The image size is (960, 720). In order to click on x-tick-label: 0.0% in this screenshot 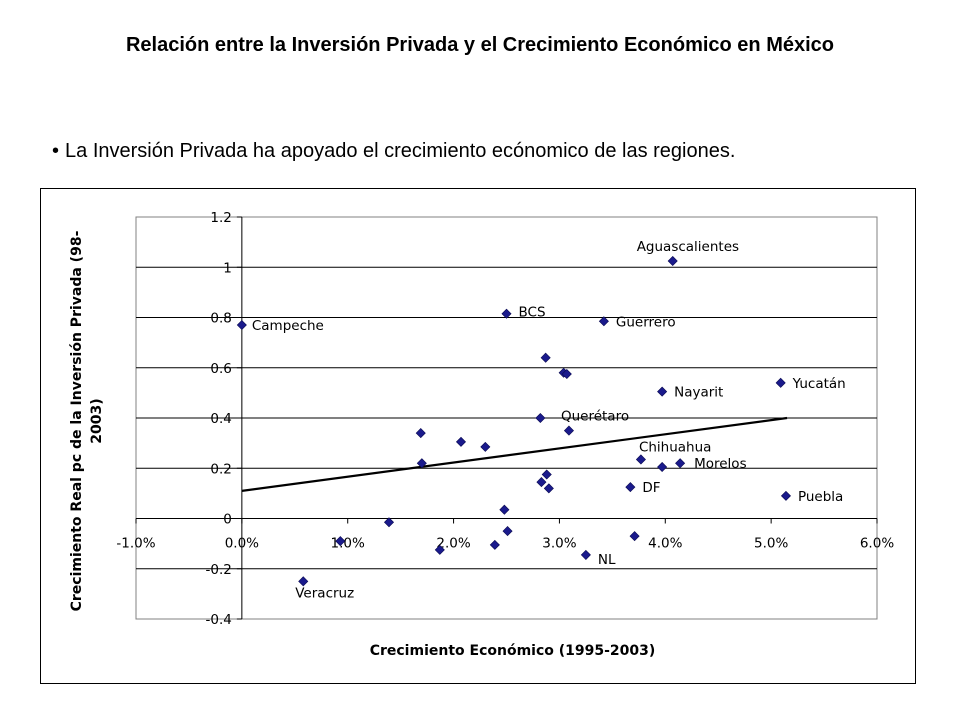, I will do `click(242, 544)`.